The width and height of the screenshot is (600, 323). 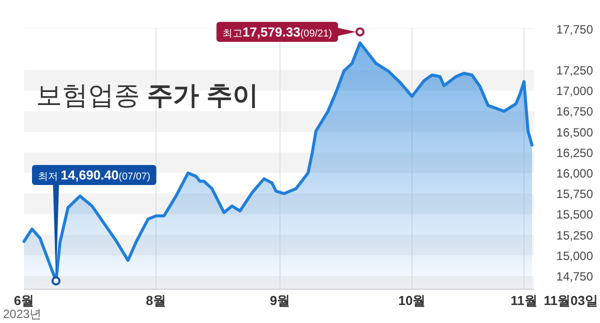 I want to click on annotation: 최저 14,690.40(07/07), so click(x=94, y=175).